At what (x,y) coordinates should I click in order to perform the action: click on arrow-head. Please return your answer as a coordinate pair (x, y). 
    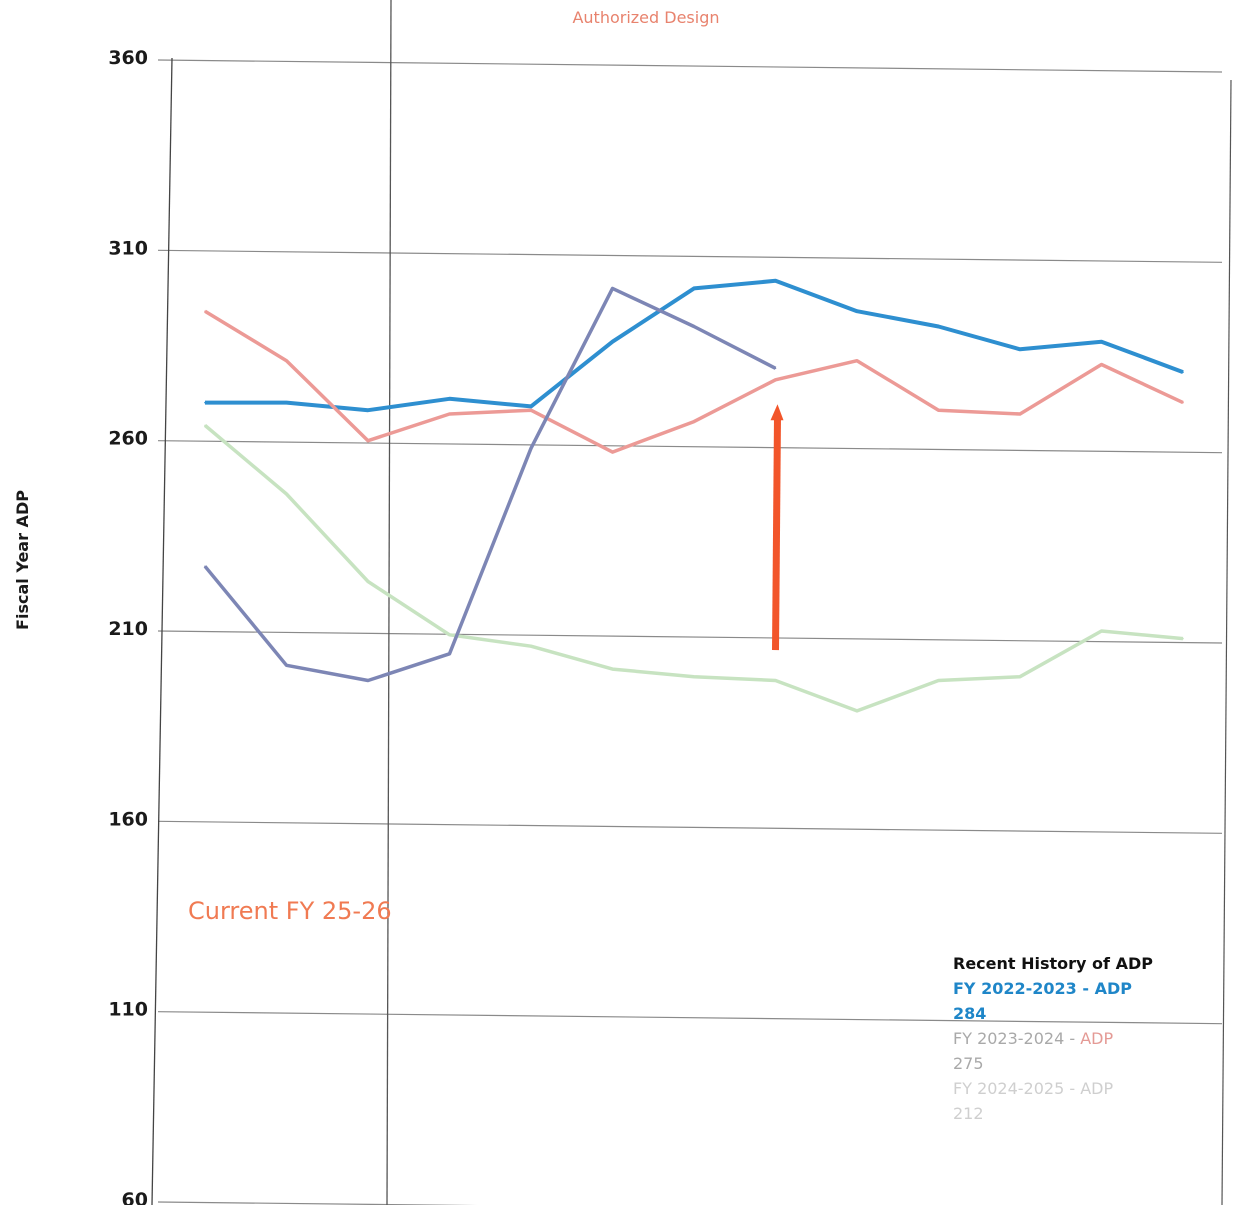
    Looking at the image, I should click on (777, 412).